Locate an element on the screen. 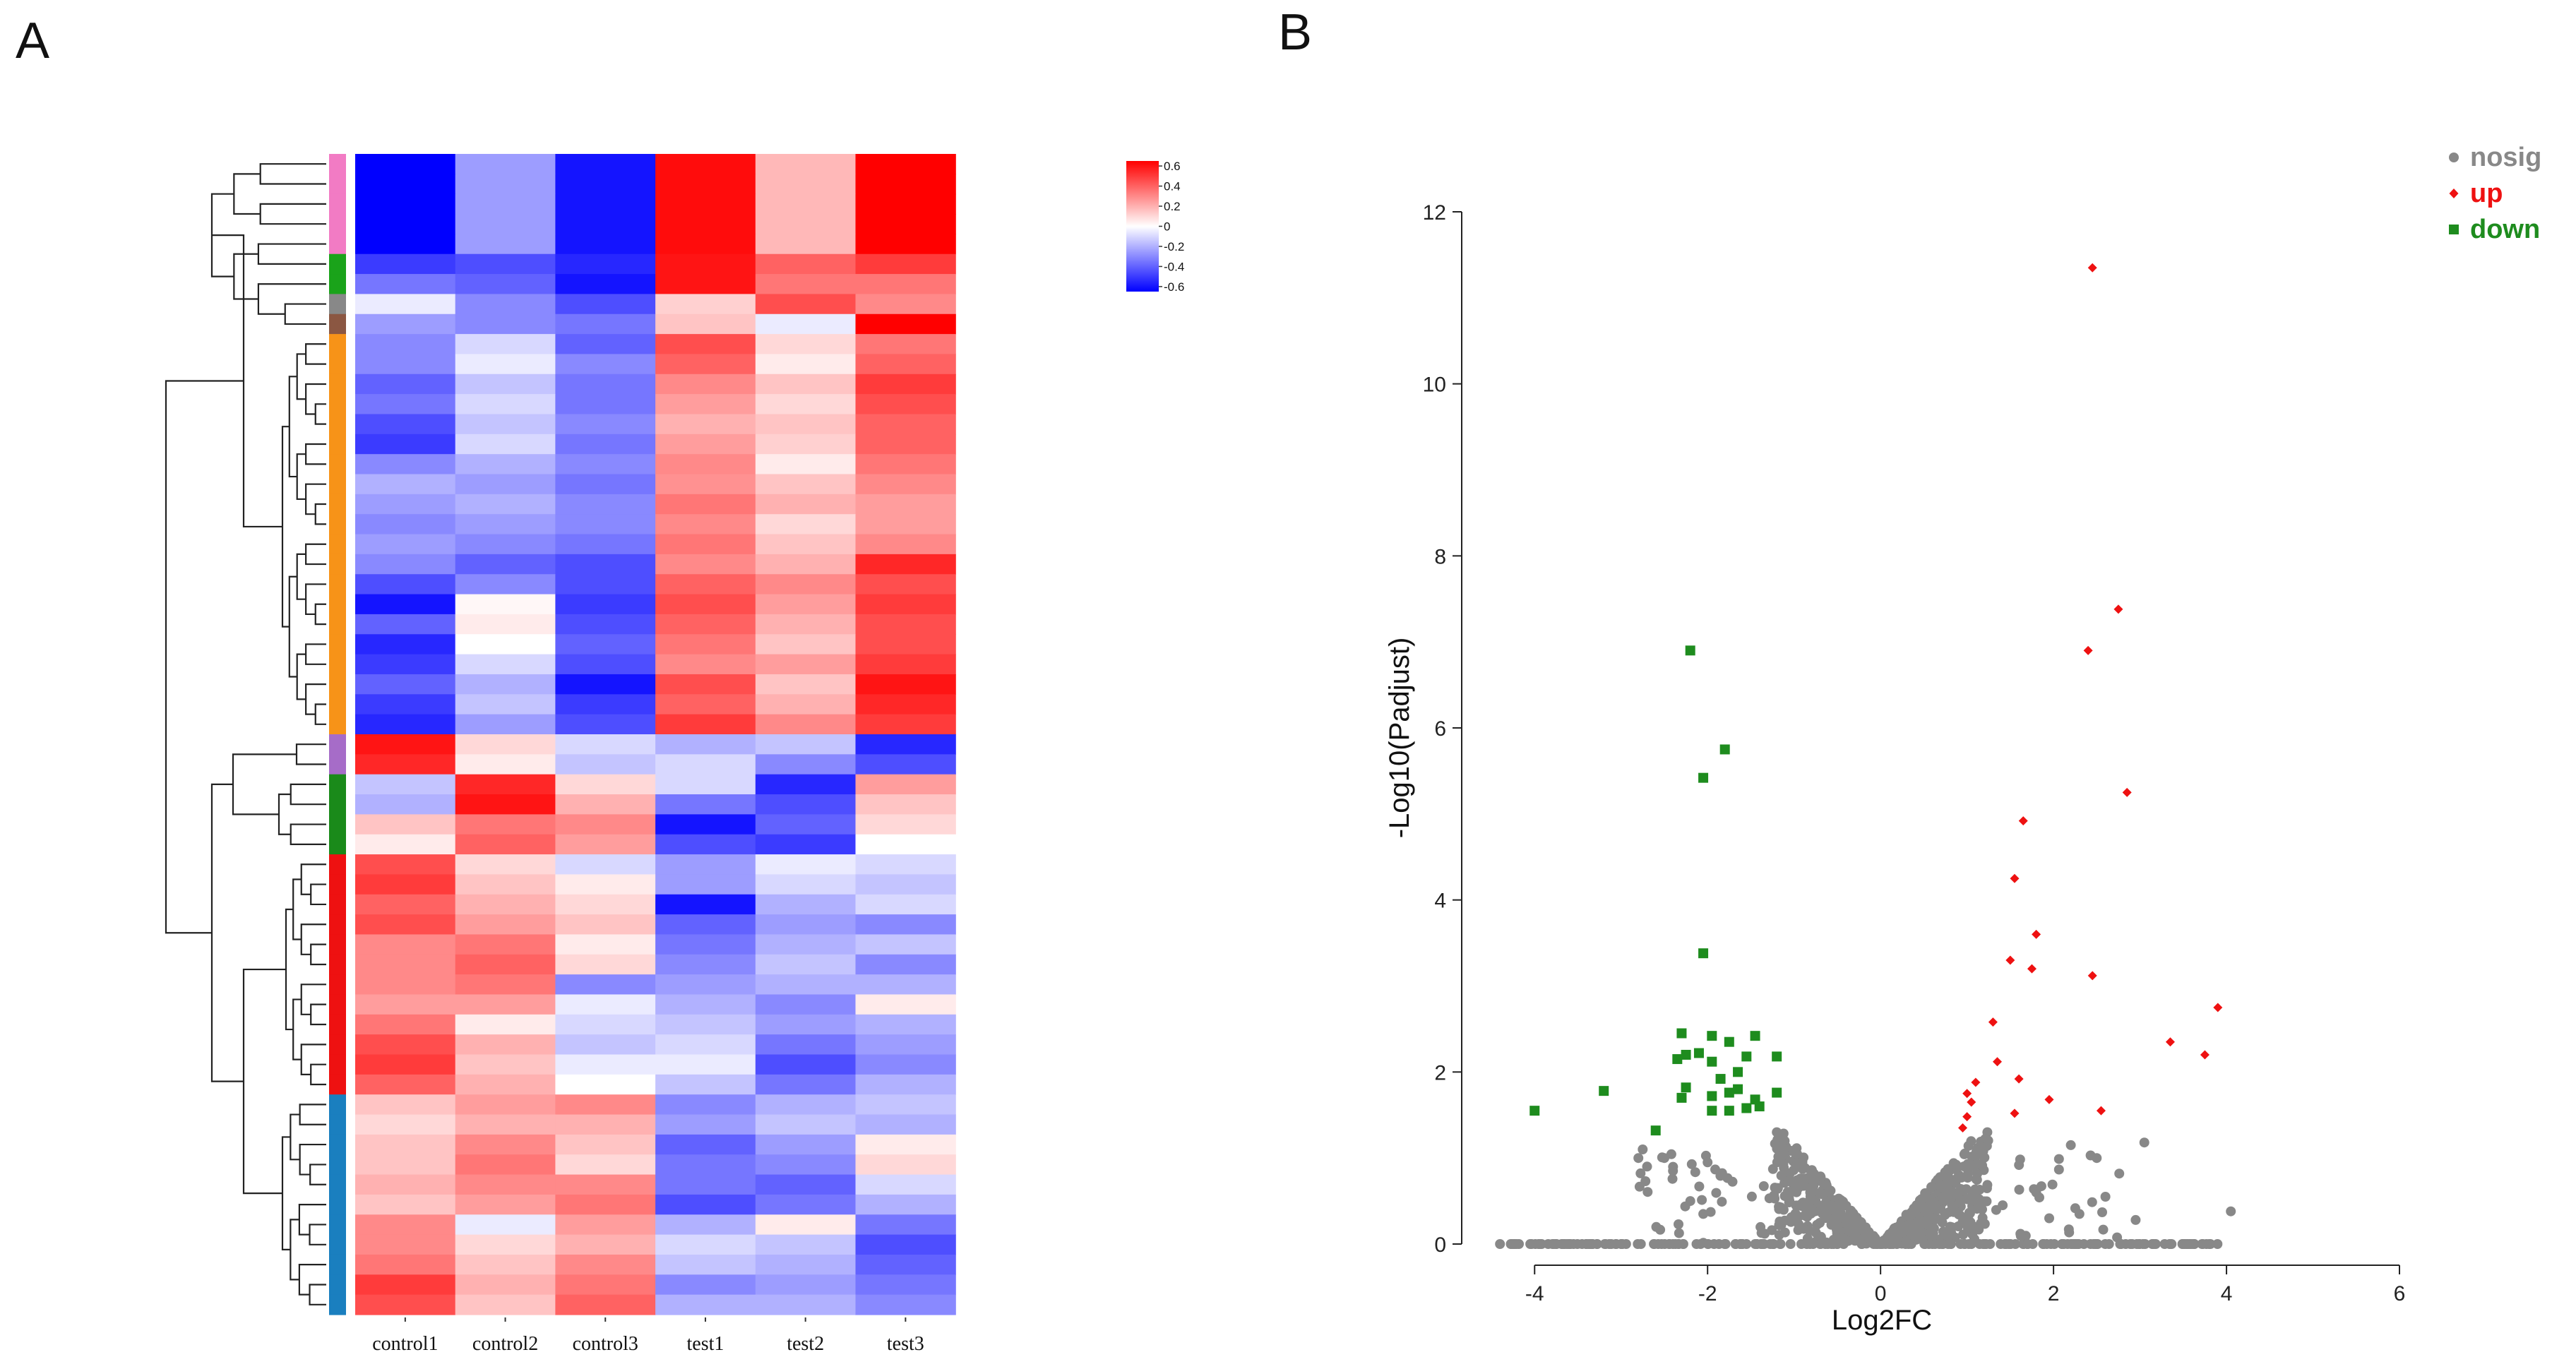 This screenshot has width=2576, height=1369. y-tick-label: 4 is located at coordinates (1440, 901).